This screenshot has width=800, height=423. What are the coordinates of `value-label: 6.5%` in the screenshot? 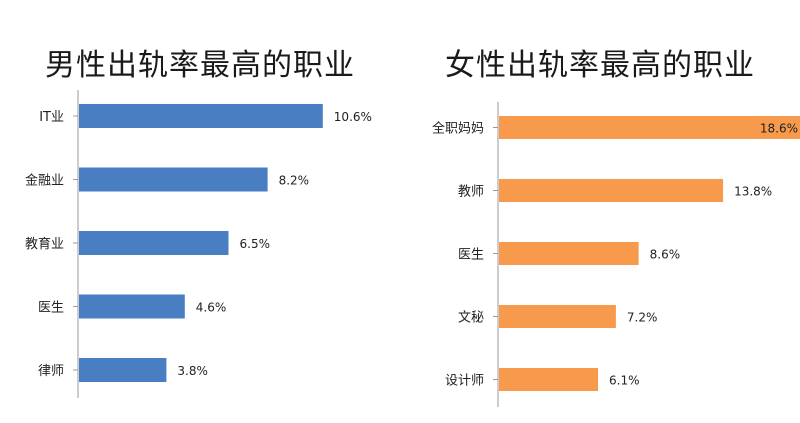 It's located at (255, 244).